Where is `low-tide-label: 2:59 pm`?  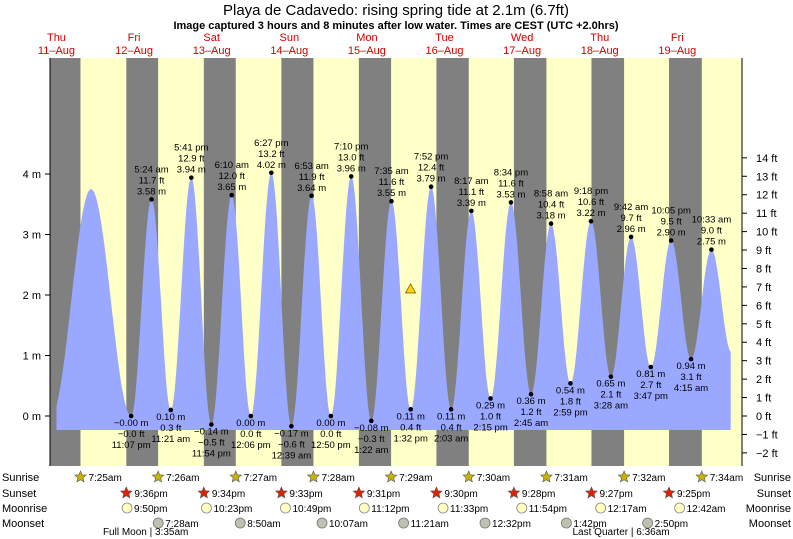
low-tide-label: 2:59 pm is located at coordinates (570, 412).